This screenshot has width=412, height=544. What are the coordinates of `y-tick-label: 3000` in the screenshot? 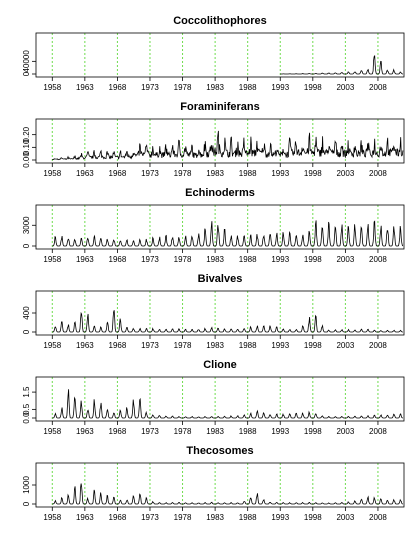 It's located at (26, 225).